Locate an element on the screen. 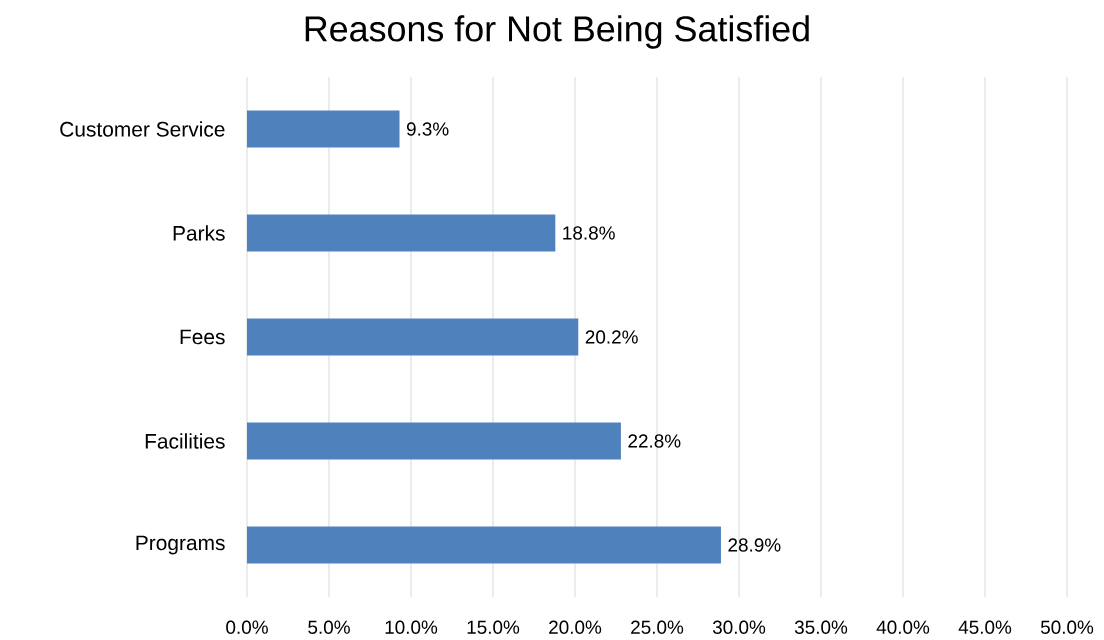  x-tick-label: 50.0% is located at coordinates (1067, 627).